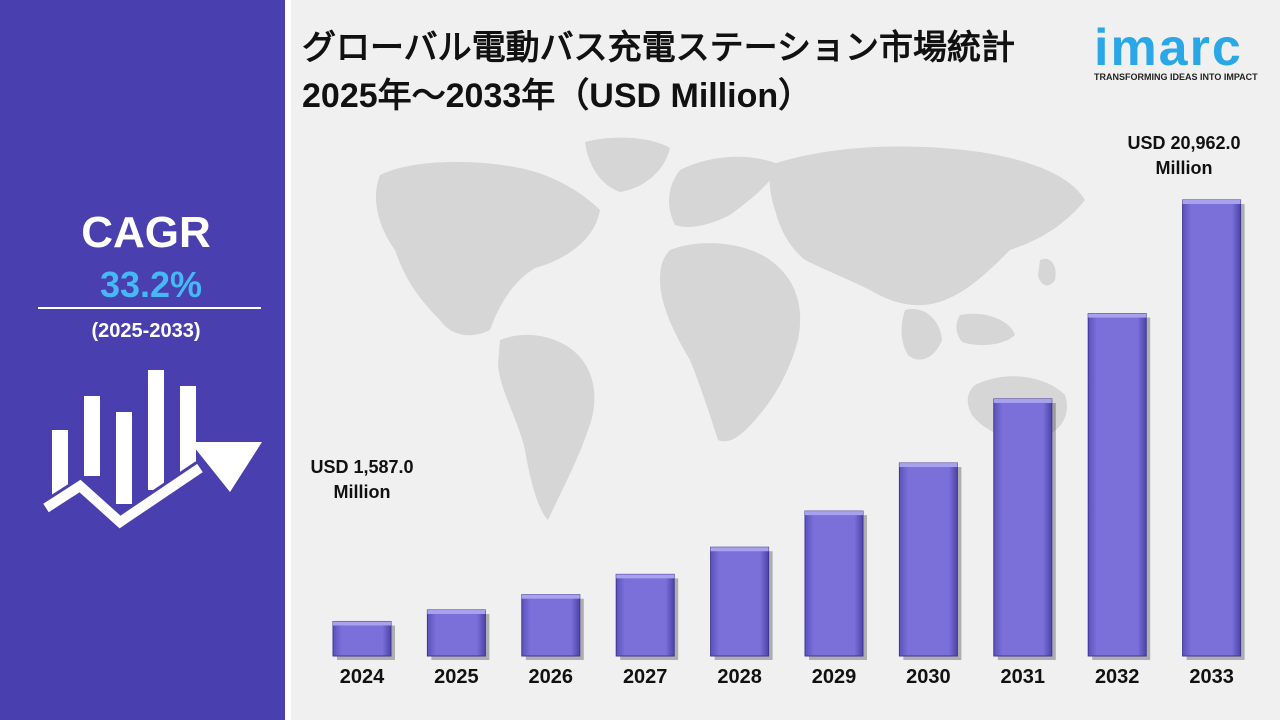 The image size is (1280, 720). I want to click on x-tick-label-2024: 2024, so click(362, 677).